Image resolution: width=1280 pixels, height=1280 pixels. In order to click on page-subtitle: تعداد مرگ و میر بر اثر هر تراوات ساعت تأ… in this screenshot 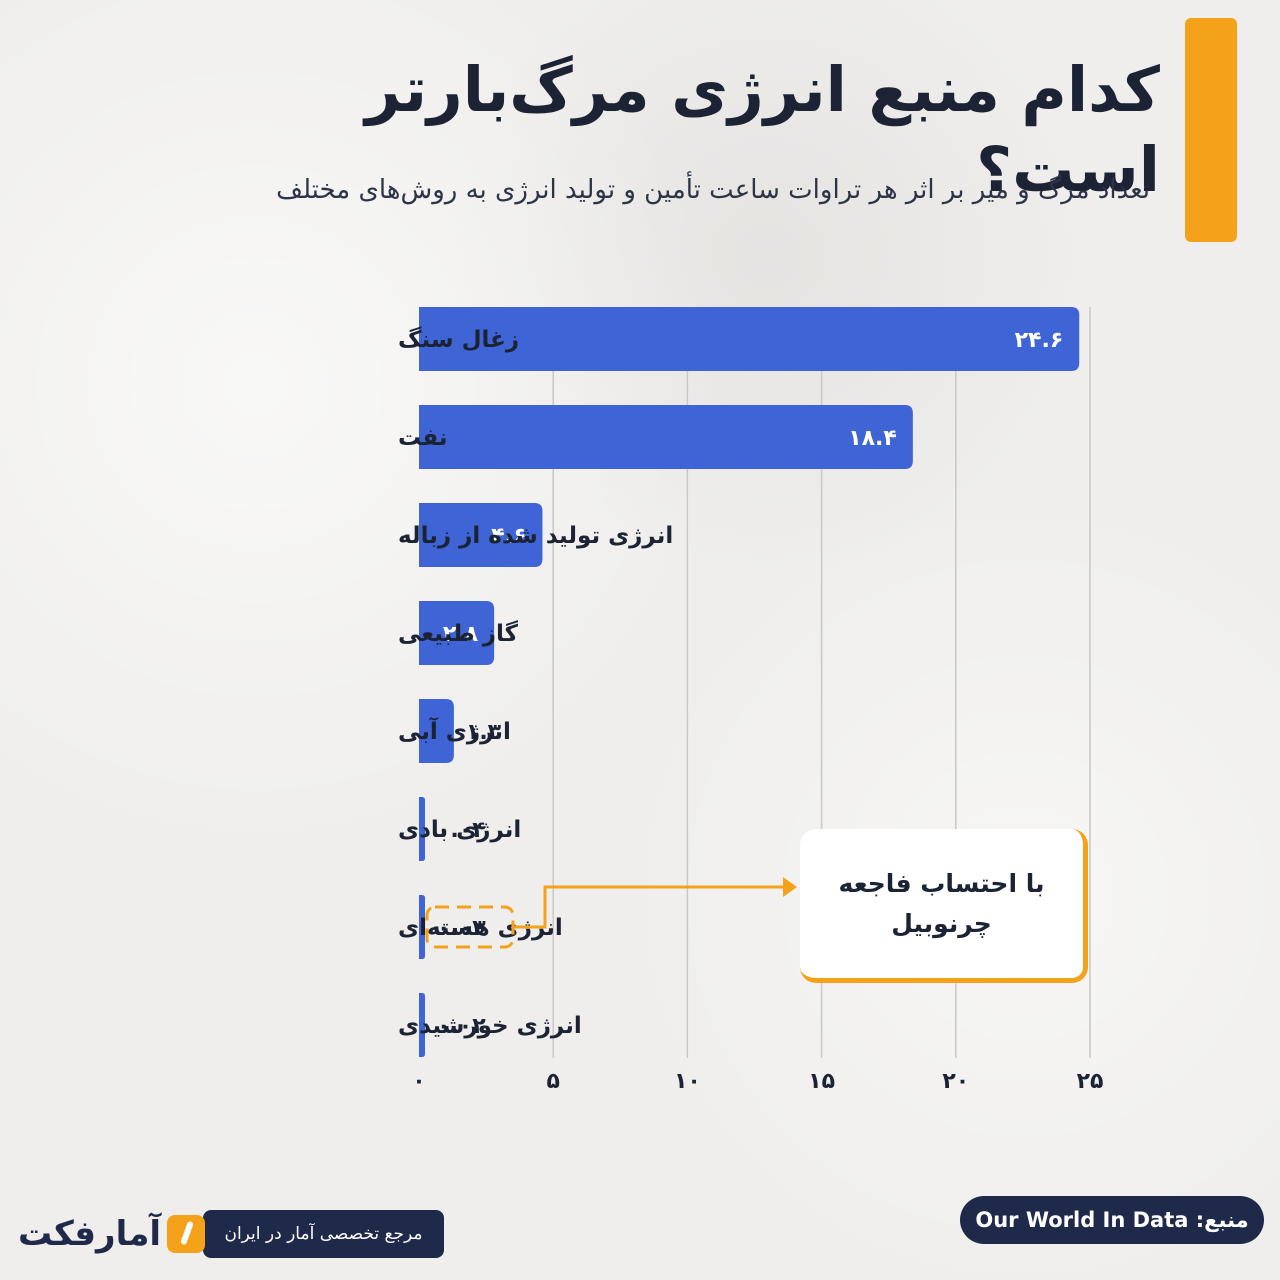, I will do `click(713, 190)`.